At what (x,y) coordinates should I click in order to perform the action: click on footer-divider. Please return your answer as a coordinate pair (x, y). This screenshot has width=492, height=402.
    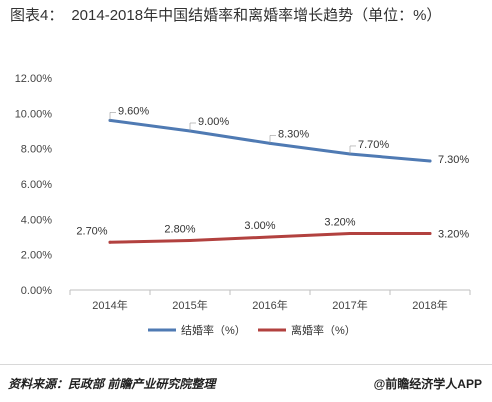
    Looking at the image, I should click on (246, 364).